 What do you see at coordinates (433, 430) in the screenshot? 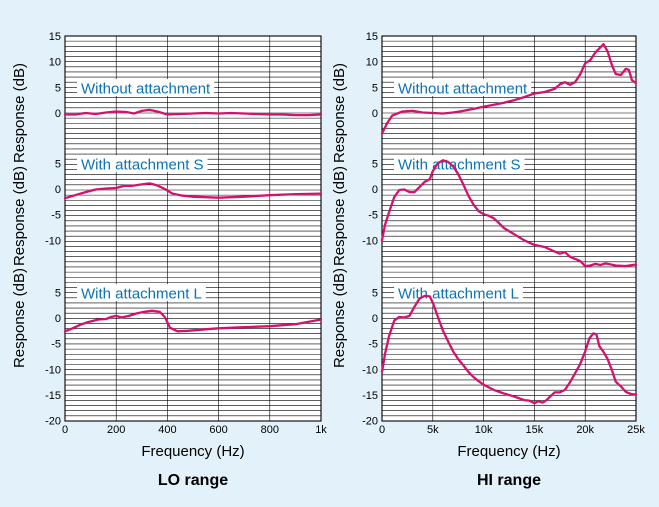
I see `x-tick-label: 5k` at bounding box center [433, 430].